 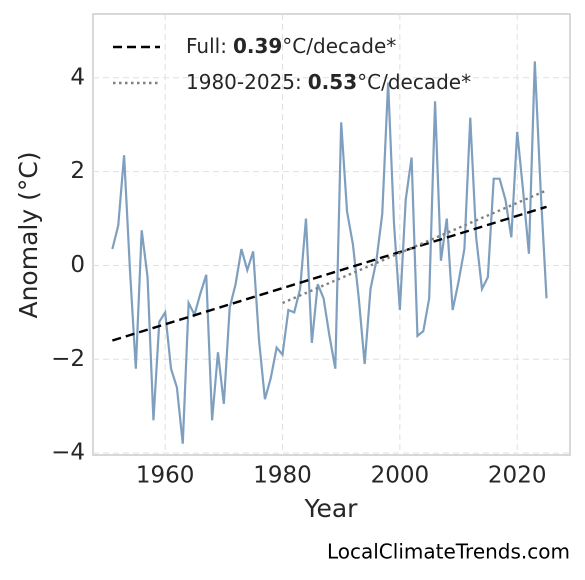 What do you see at coordinates (448, 552) in the screenshot?
I see `watermark: LocalClimateTrends.com` at bounding box center [448, 552].